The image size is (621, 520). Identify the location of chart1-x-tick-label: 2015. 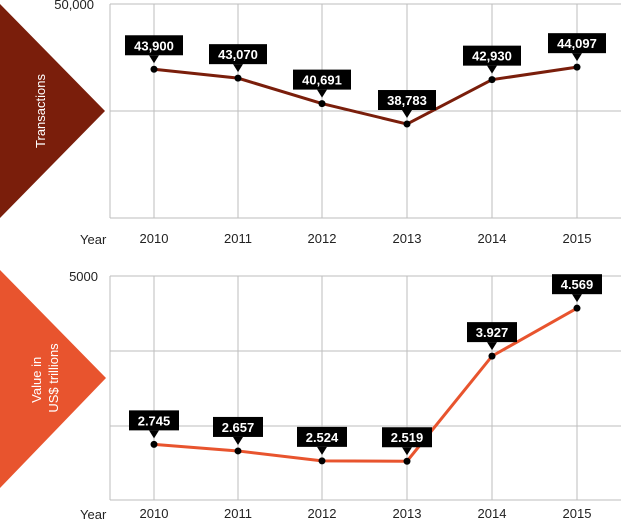
(577, 238).